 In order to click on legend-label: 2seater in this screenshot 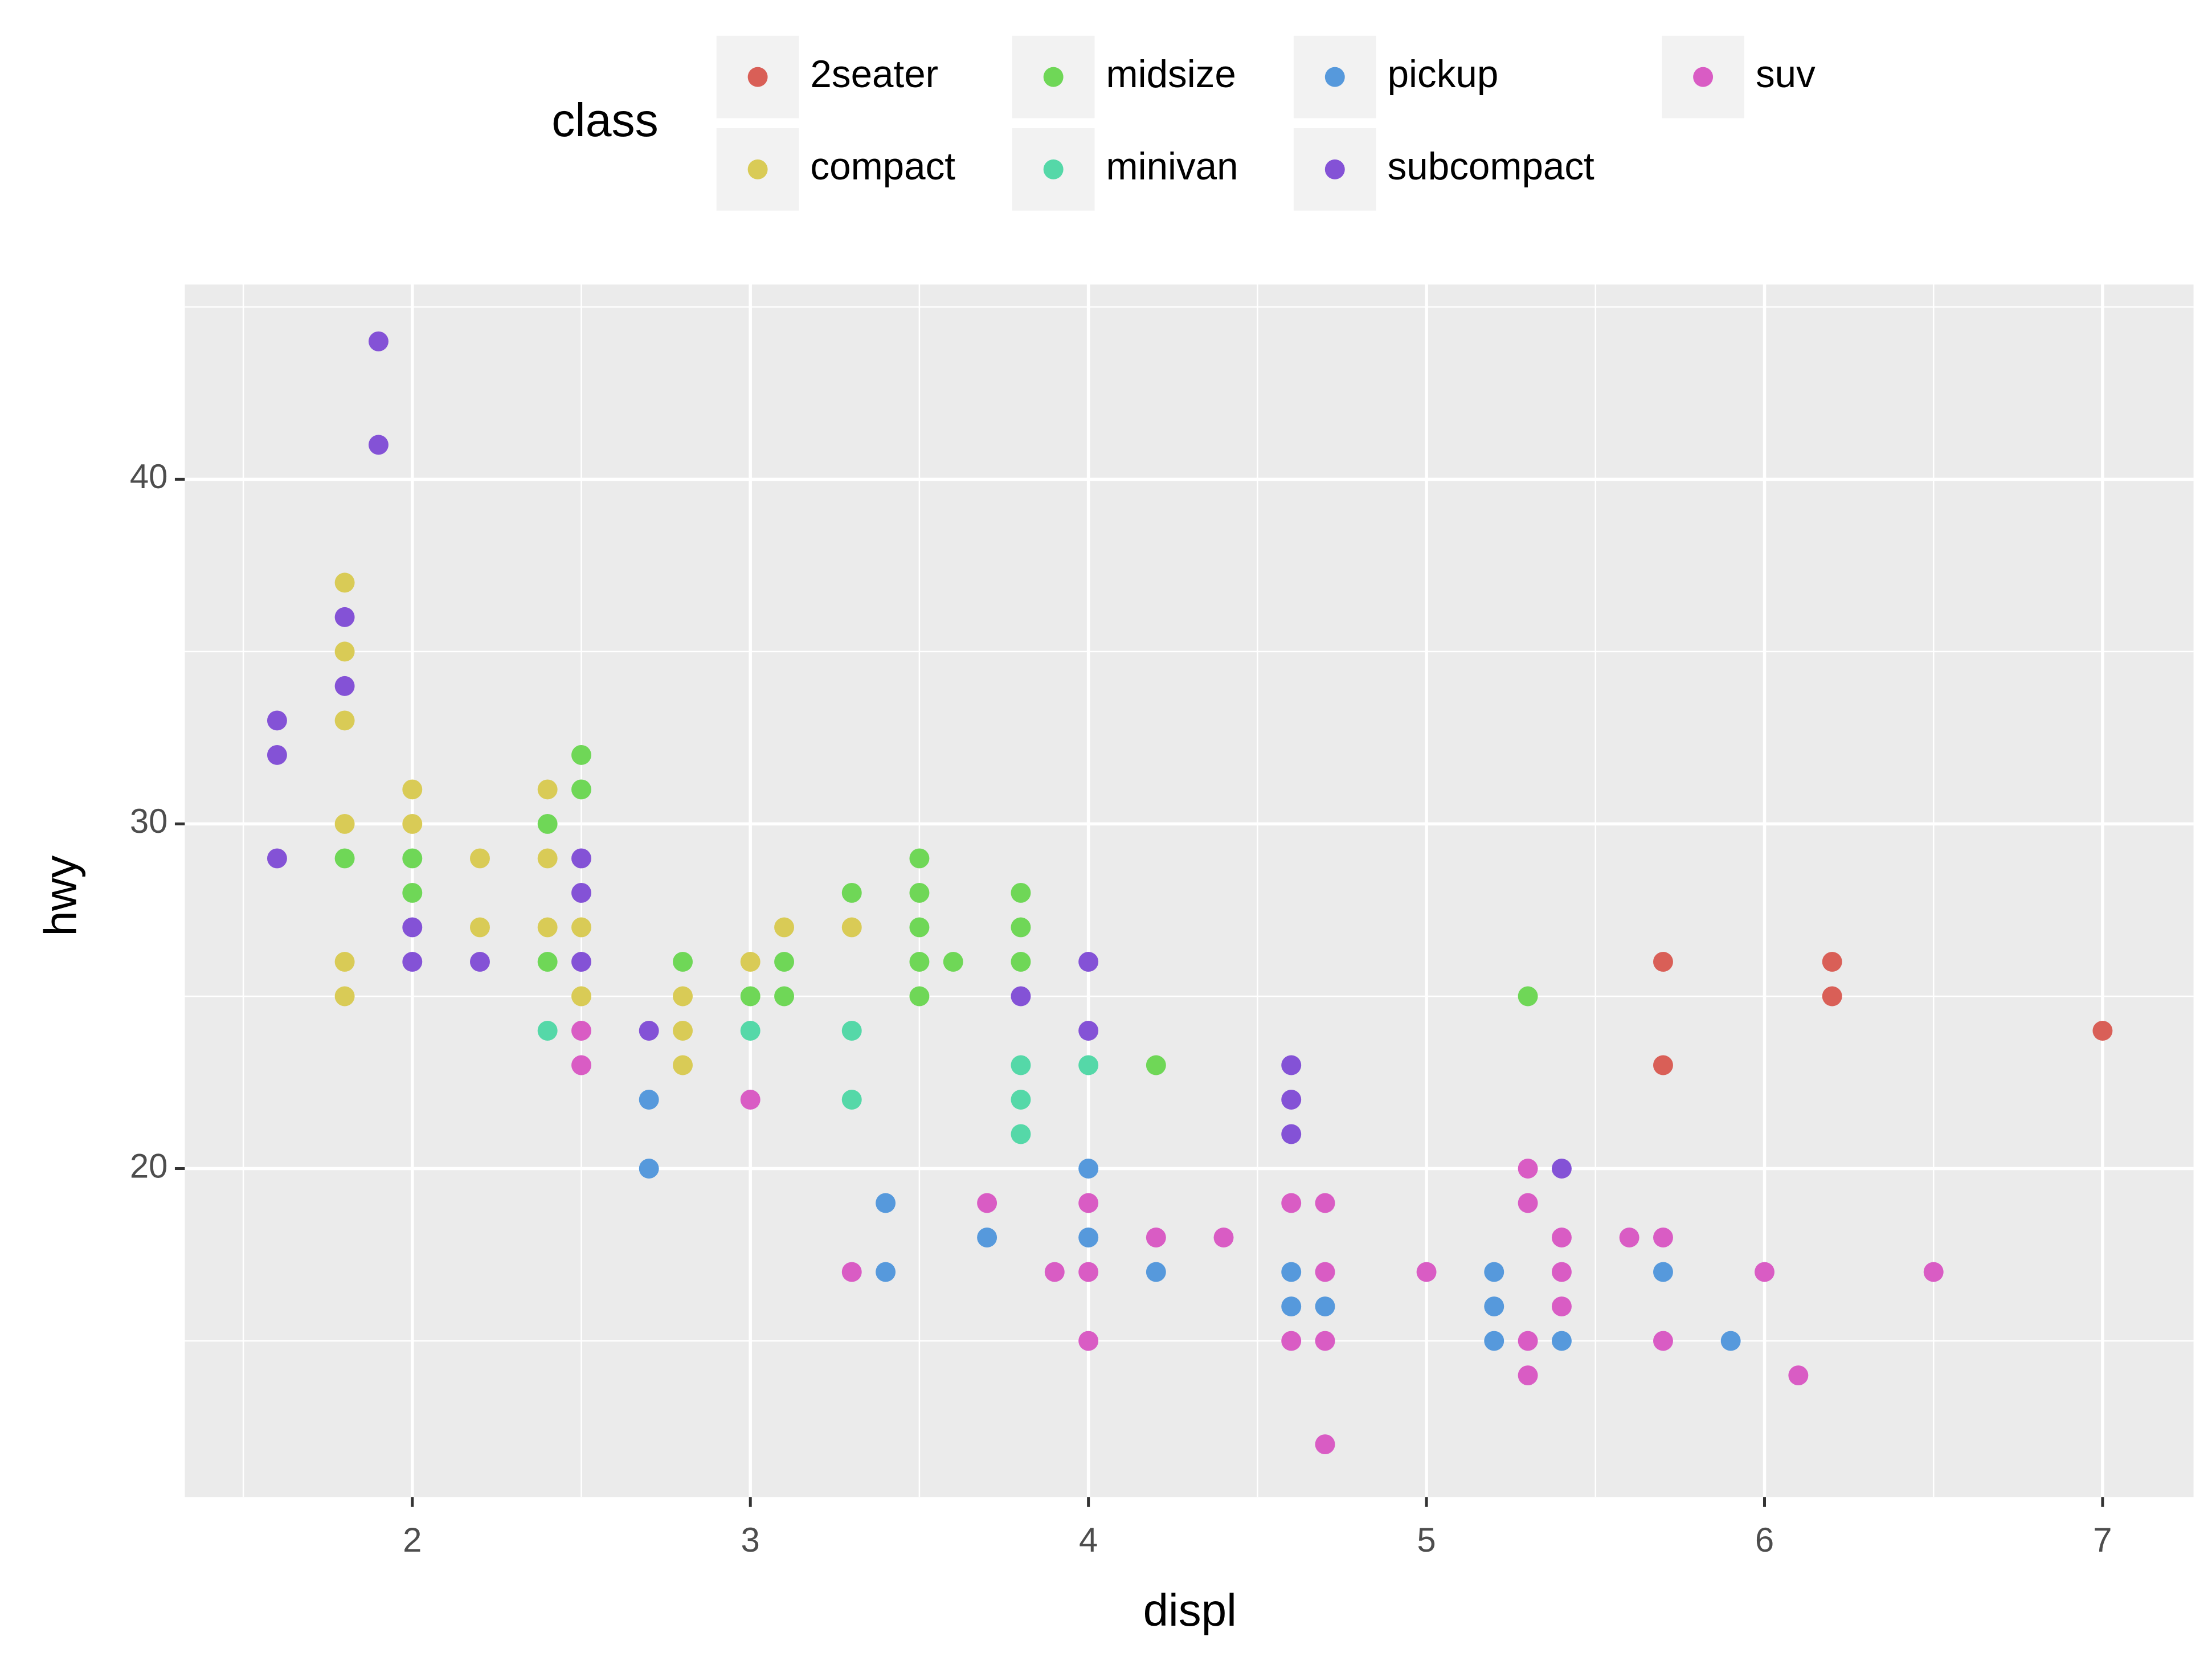, I will do `click(874, 74)`.